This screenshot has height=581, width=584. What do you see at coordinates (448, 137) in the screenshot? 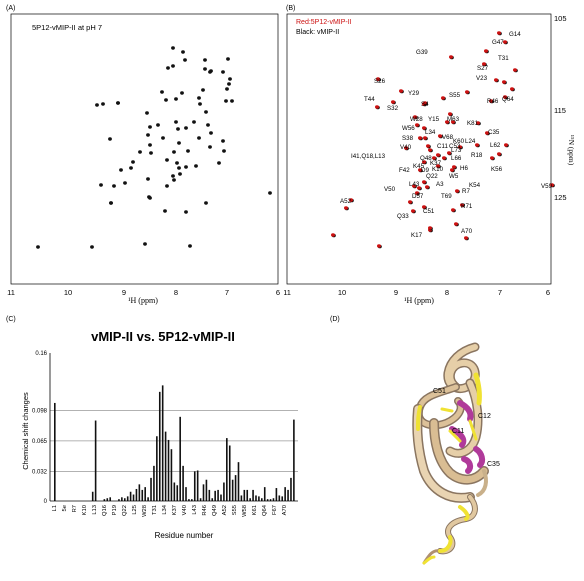
I see `peak-label-22: V68` at bounding box center [448, 137].